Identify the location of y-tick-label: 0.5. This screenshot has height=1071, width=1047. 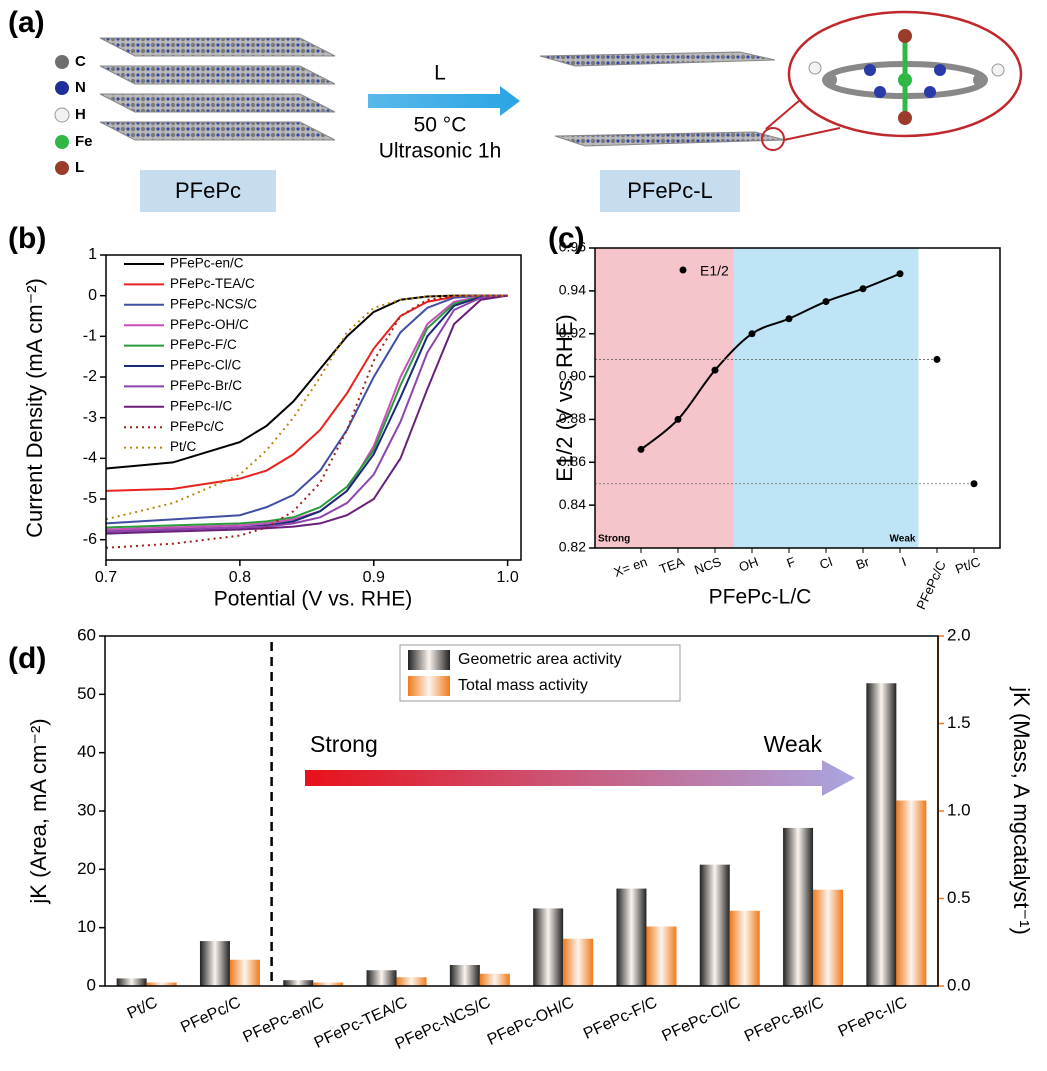
(959, 897).